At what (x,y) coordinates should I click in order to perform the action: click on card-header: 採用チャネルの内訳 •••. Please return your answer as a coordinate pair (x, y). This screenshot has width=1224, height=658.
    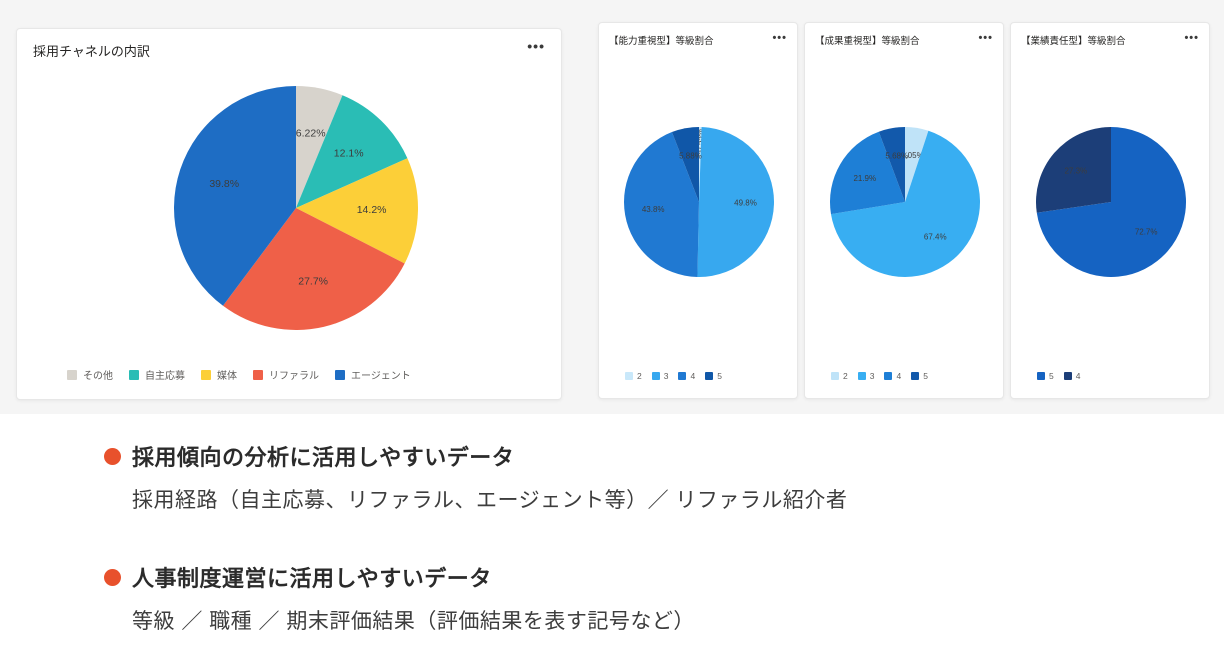
    Looking at the image, I should click on (289, 44).